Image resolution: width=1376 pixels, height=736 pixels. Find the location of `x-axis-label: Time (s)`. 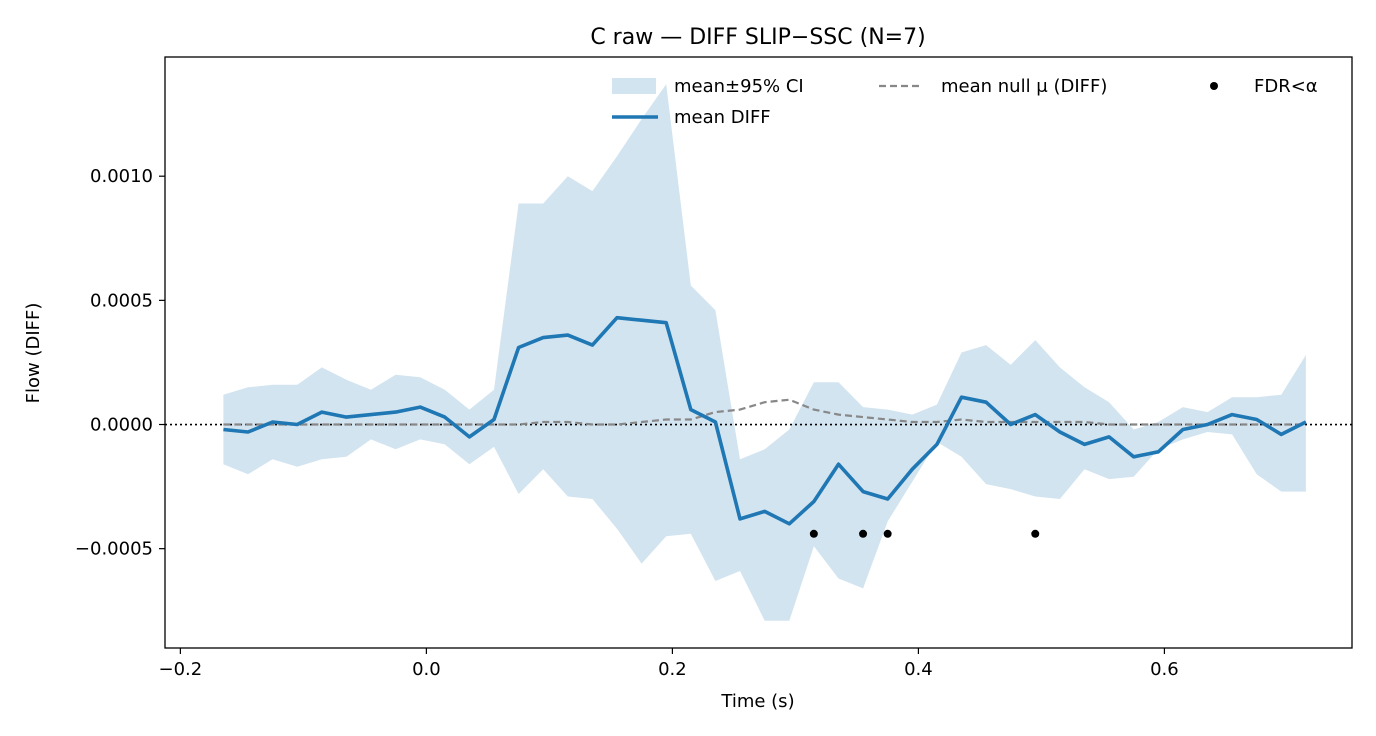

x-axis-label: Time (s) is located at coordinates (757, 701).